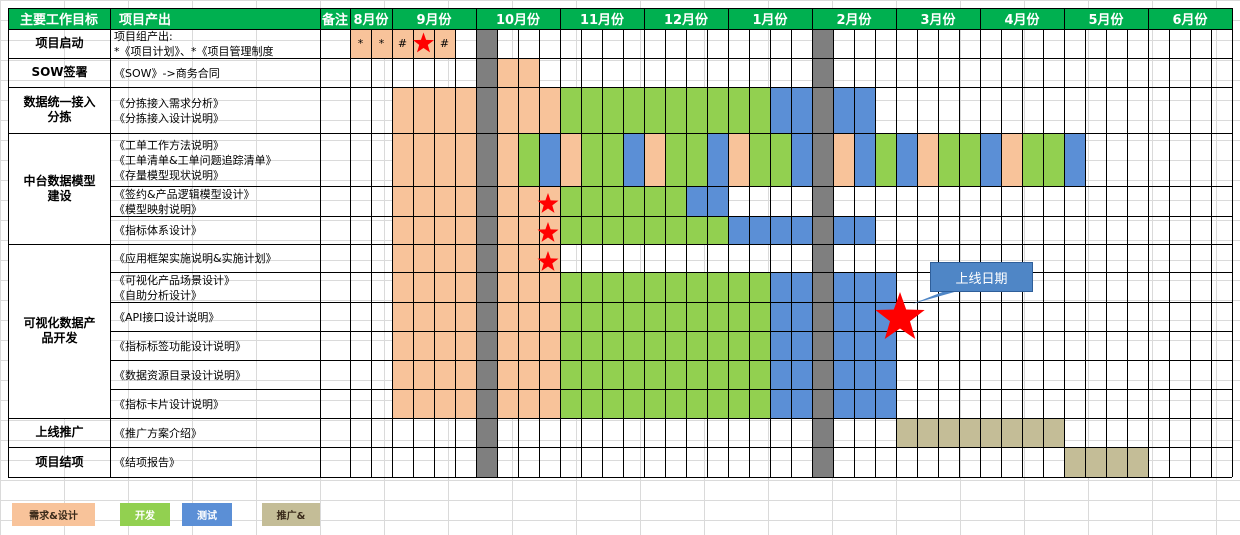  Describe the element at coordinates (1106, 20) in the screenshot. I see `header-month: 5月份` at that location.